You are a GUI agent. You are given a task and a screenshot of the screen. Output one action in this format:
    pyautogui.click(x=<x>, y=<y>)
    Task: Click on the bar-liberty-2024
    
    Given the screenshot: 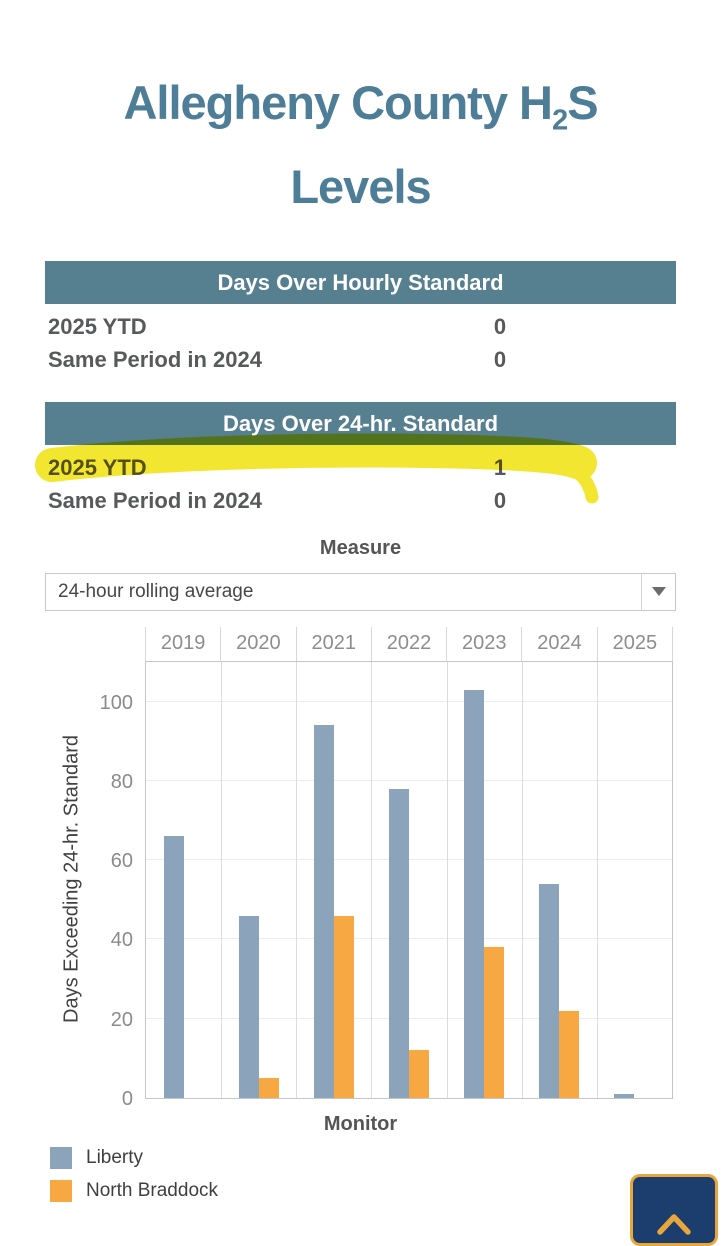 What is the action you would take?
    pyautogui.click(x=549, y=990)
    